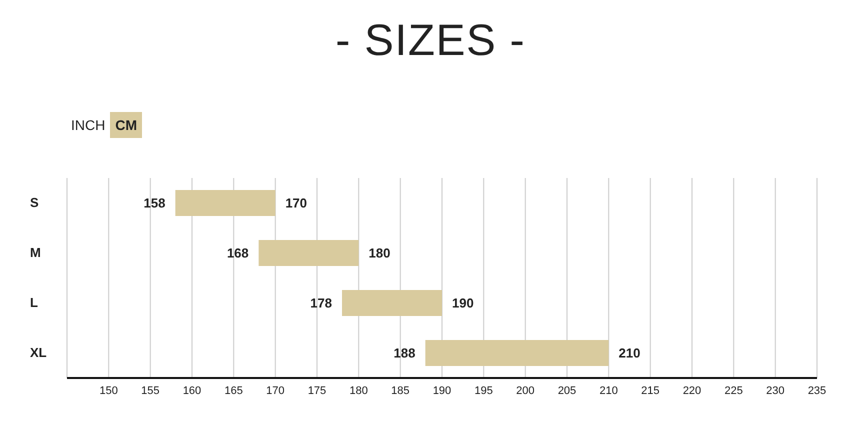  Describe the element at coordinates (317, 390) in the screenshot. I see `x-tick-label: 175` at that location.